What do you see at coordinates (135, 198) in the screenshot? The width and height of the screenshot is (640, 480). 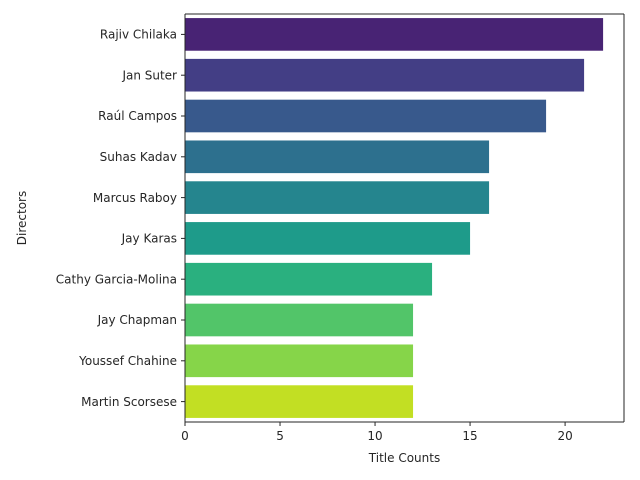 I see `y-tick-label-5: Marcus Raboy` at bounding box center [135, 198].